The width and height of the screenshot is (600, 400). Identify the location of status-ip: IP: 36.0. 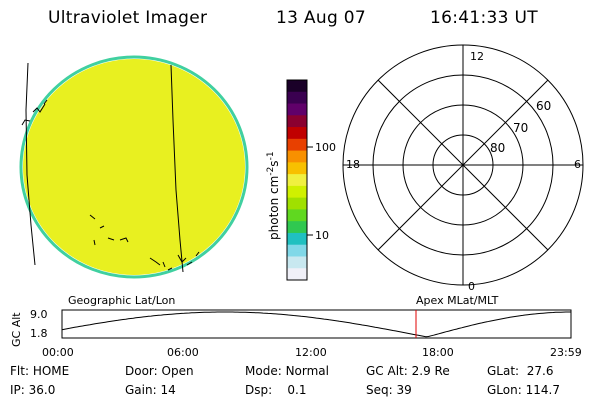
(33, 390).